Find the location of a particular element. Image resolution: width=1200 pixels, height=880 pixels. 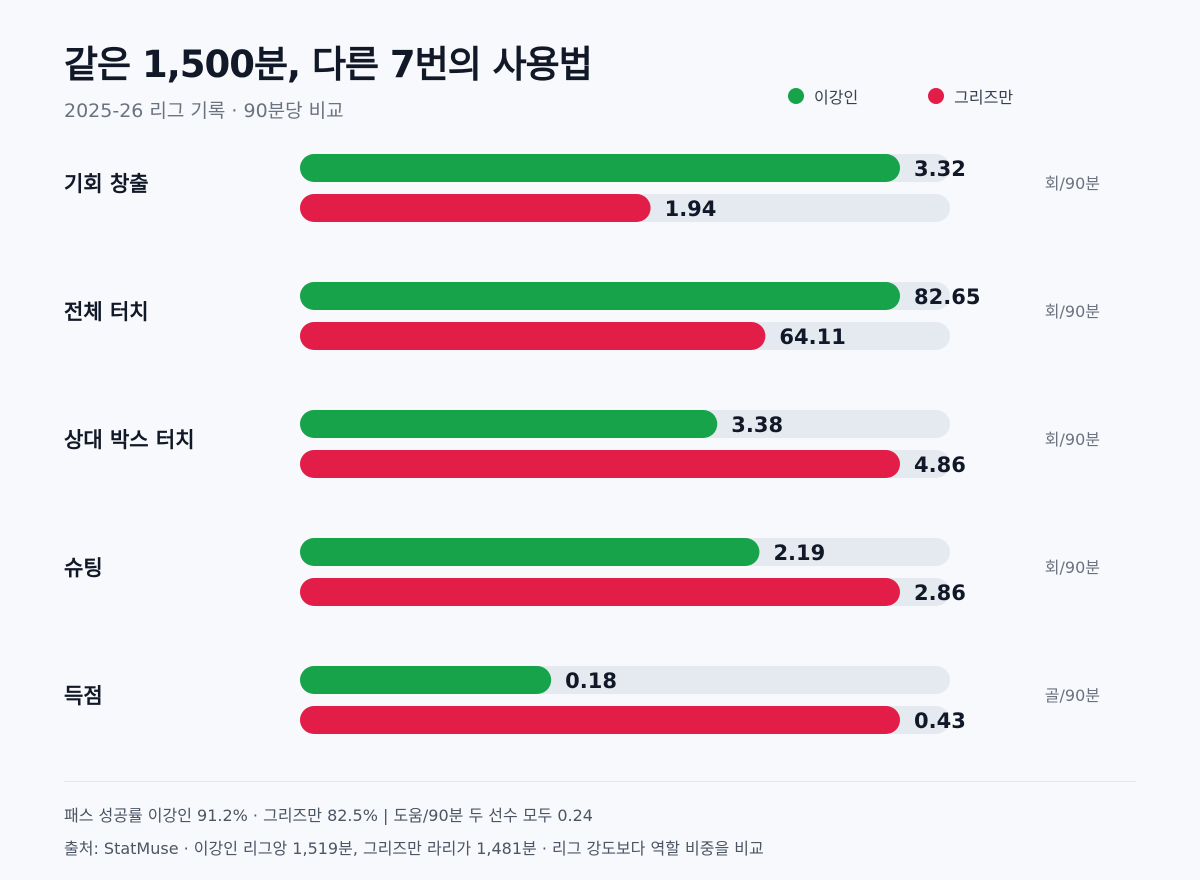

legend: 이강인 그리즈만 is located at coordinates (900, 96).